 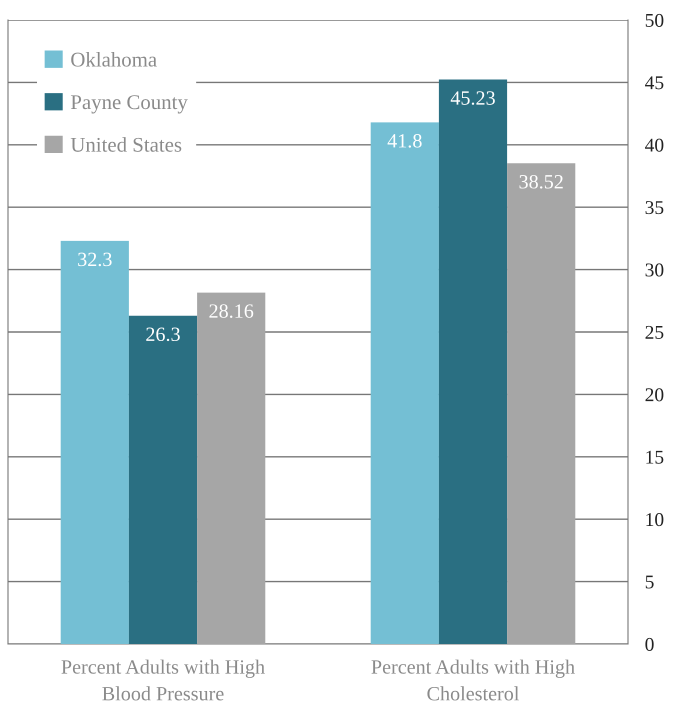 I want to click on y-tick-label: 5, so click(x=650, y=582).